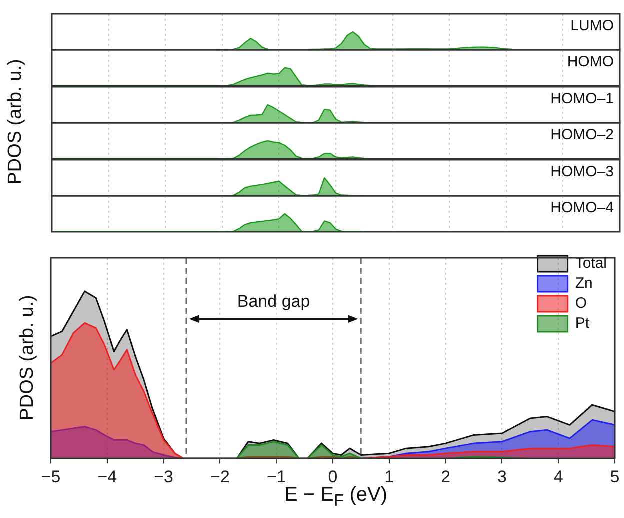  I want to click on x-tick-label: 2, so click(446, 476).